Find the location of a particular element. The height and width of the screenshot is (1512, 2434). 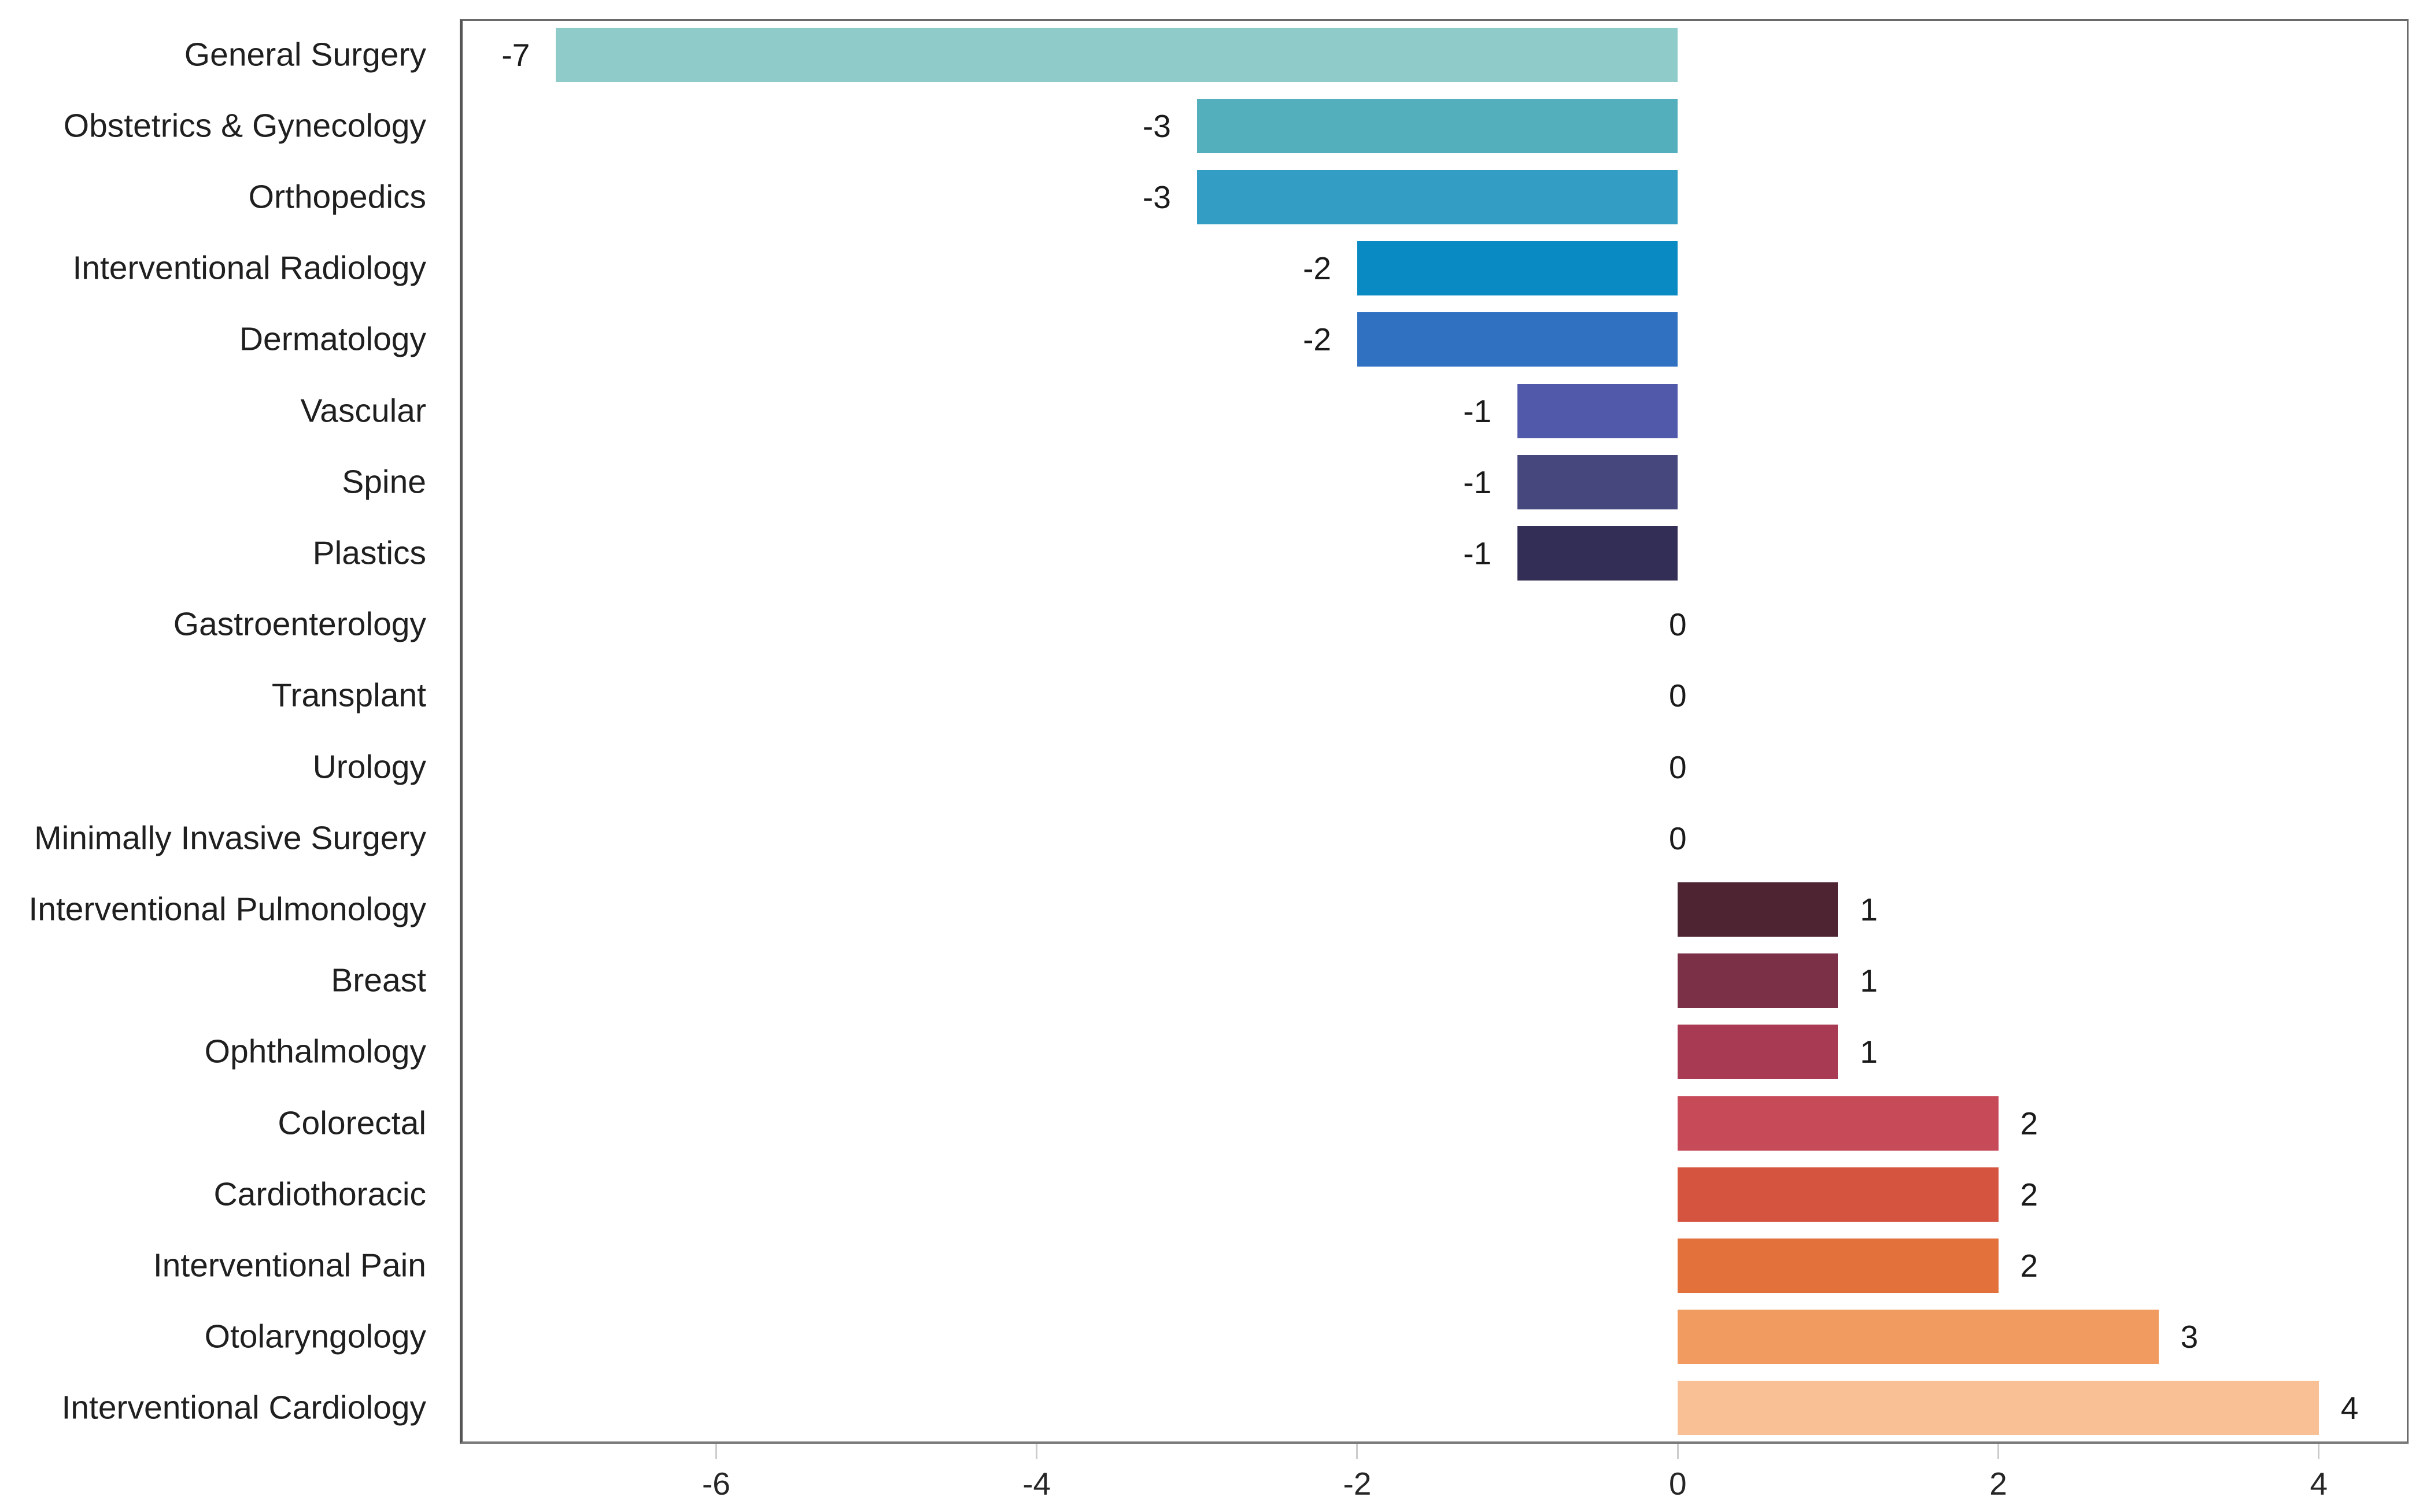

x-tick-label: -2 is located at coordinates (1357, 1483).